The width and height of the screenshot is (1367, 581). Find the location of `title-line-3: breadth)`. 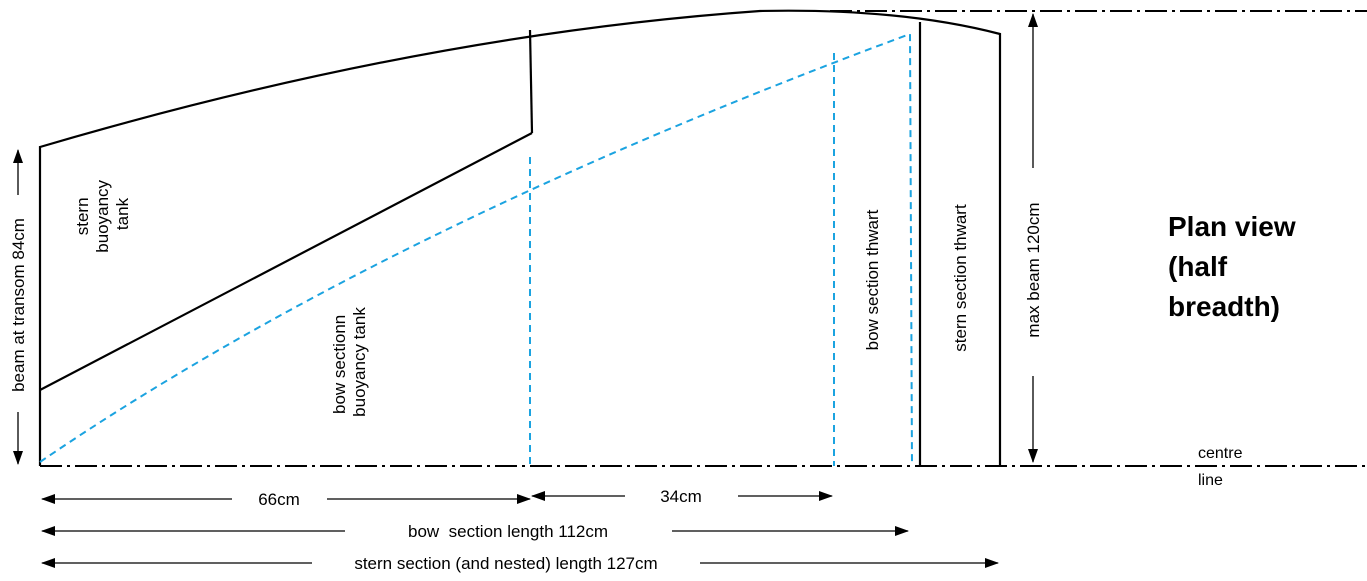

title-line-3: breadth) is located at coordinates (1224, 306).